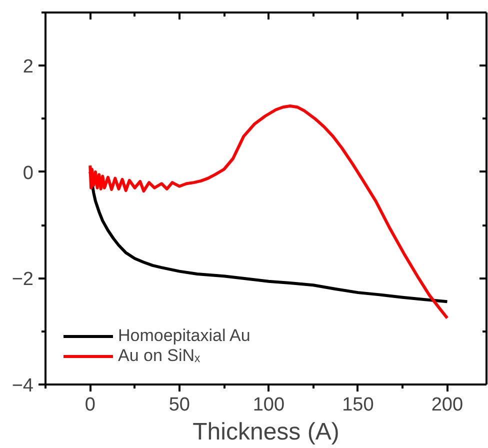 This screenshot has height=448, width=488. What do you see at coordinates (28, 173) in the screenshot?
I see `y-tick-label: 0` at bounding box center [28, 173].